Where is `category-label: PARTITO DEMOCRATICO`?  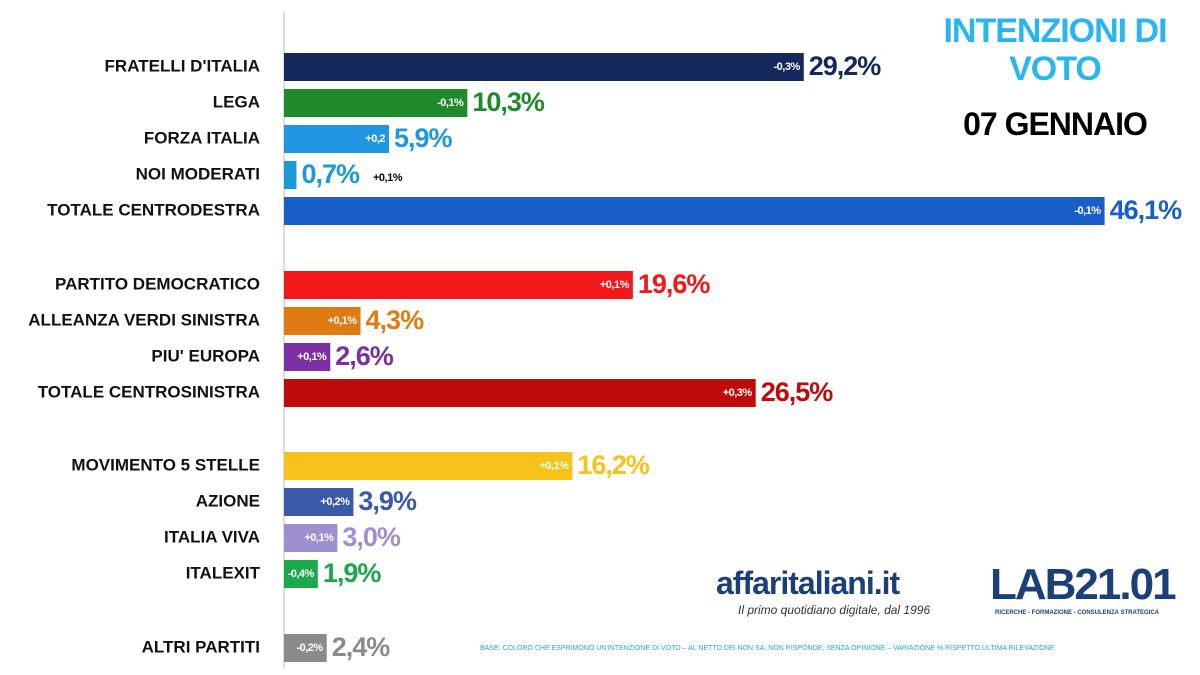 category-label: PARTITO DEMOCRATICO is located at coordinates (157, 283).